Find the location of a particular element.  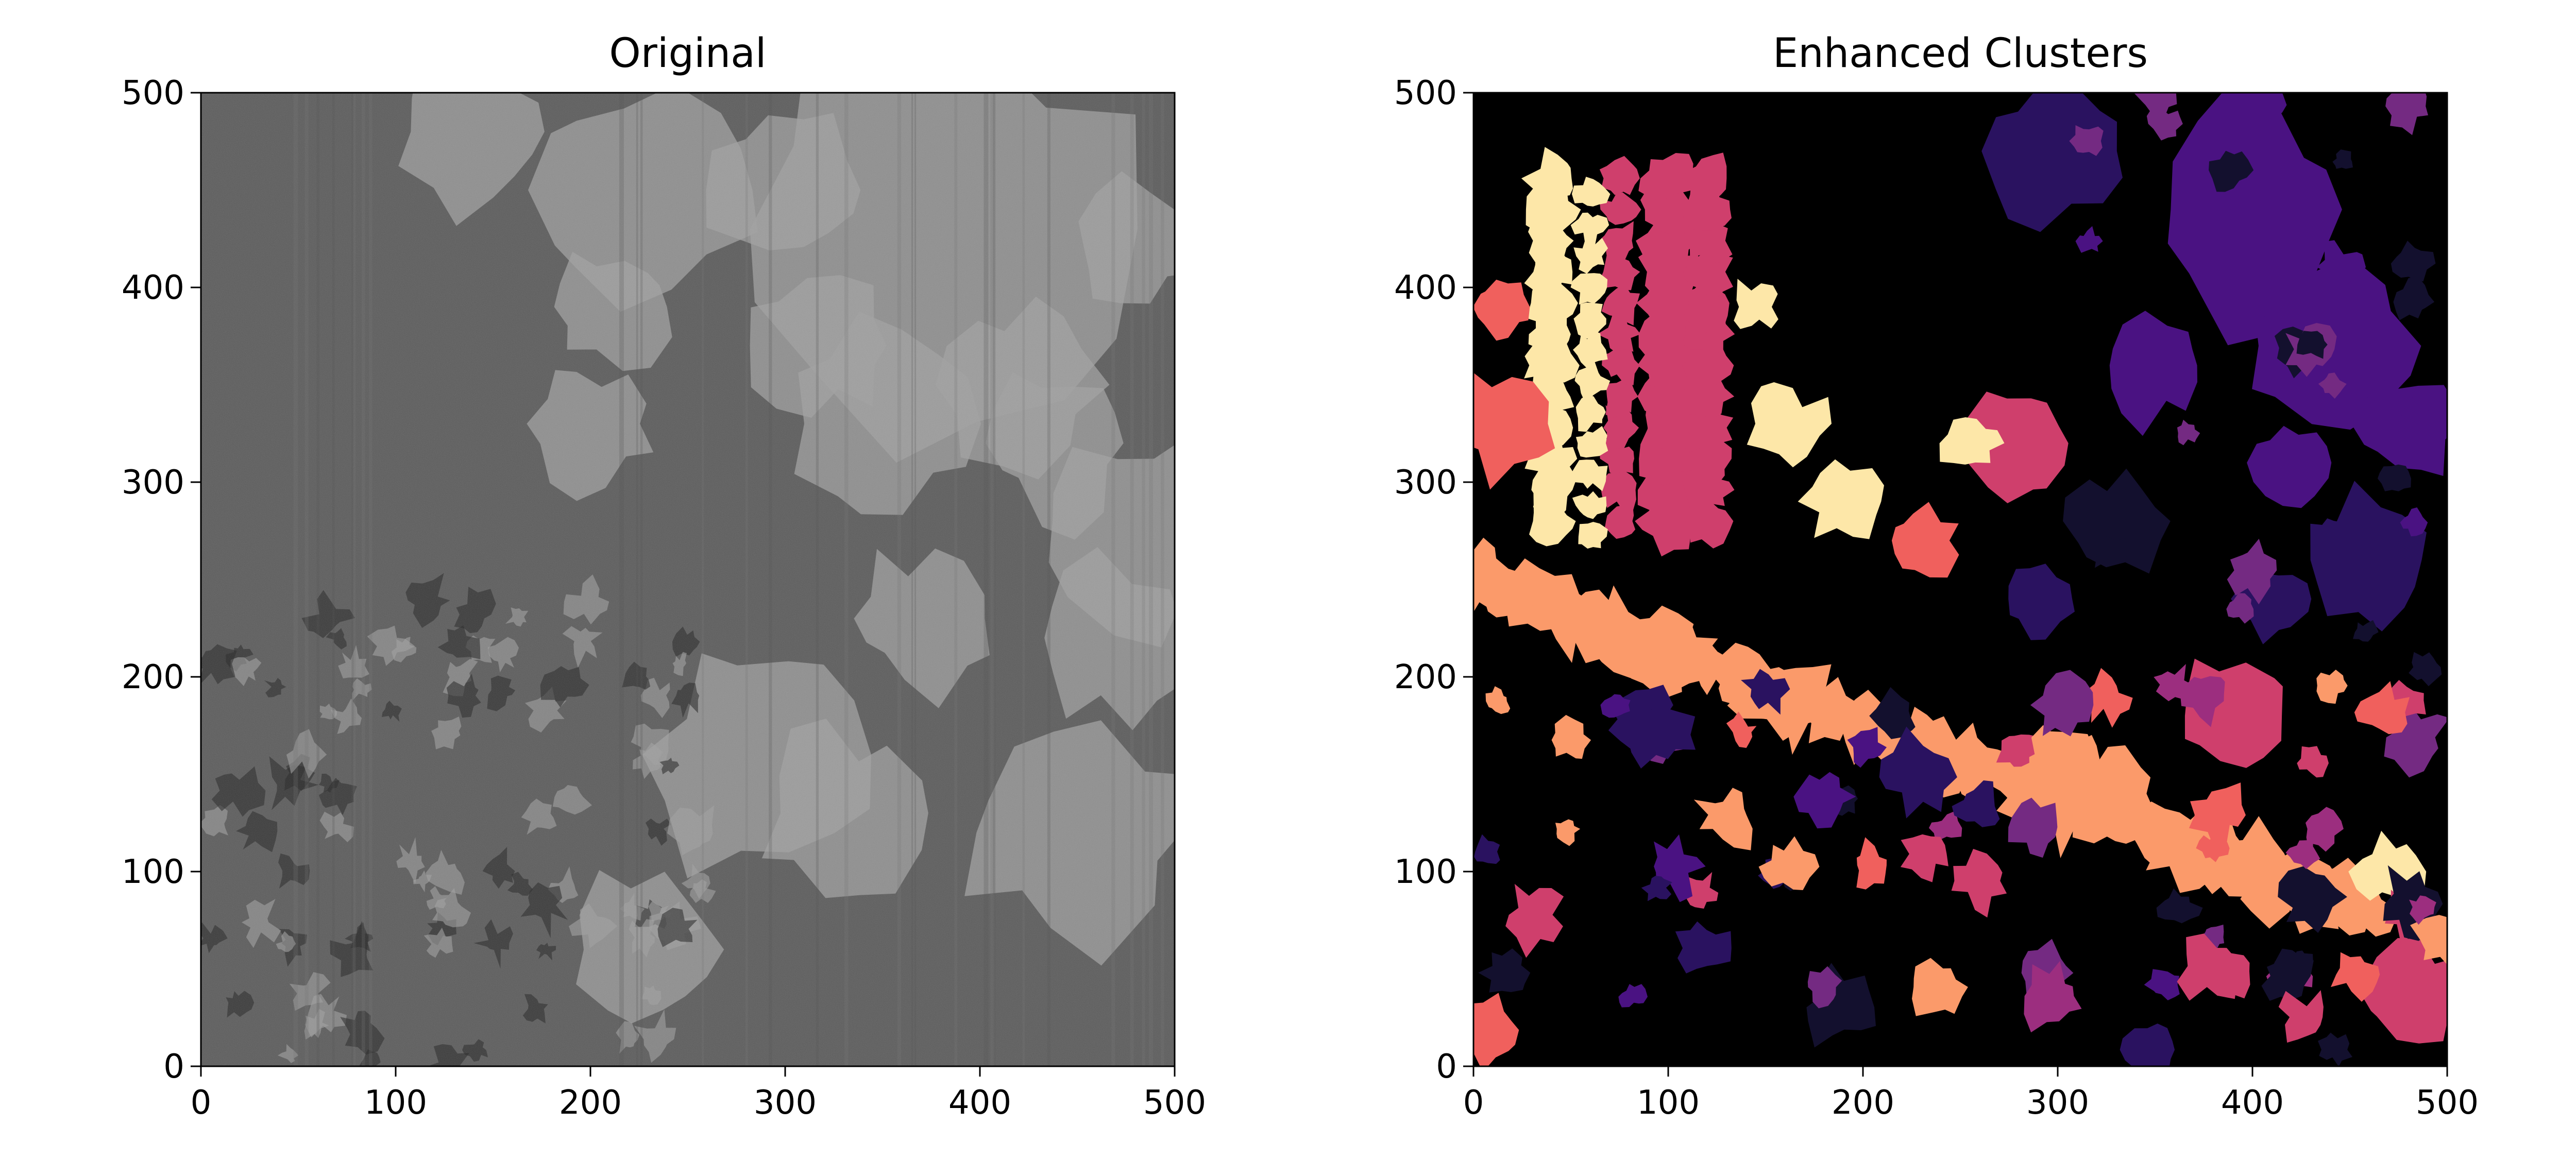

chart-title-original: Original is located at coordinates (687, 53).